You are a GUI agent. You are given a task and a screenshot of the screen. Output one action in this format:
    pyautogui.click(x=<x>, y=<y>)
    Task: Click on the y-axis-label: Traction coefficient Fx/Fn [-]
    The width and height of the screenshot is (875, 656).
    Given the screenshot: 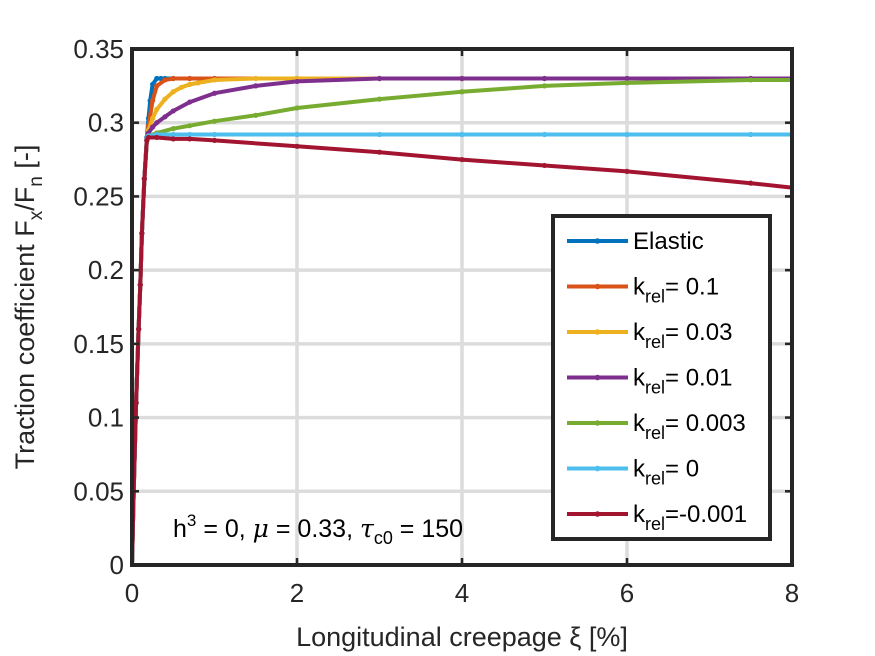 What is the action you would take?
    pyautogui.click(x=28, y=307)
    